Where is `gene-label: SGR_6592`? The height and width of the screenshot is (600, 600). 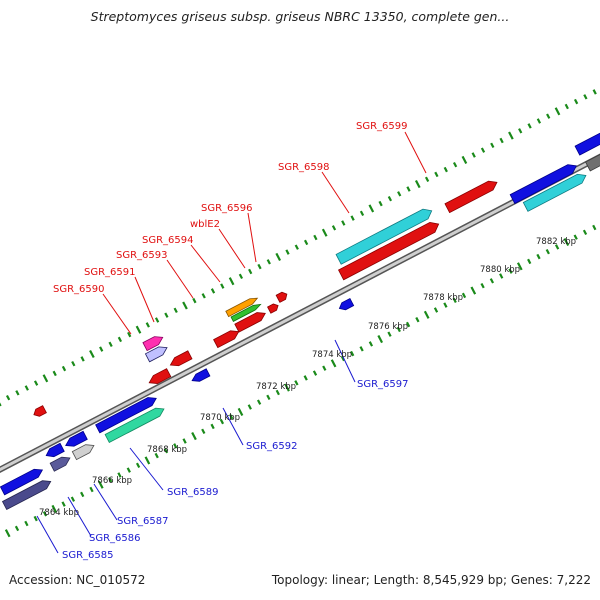 gene-label: SGR_6592 is located at coordinates (272, 446).